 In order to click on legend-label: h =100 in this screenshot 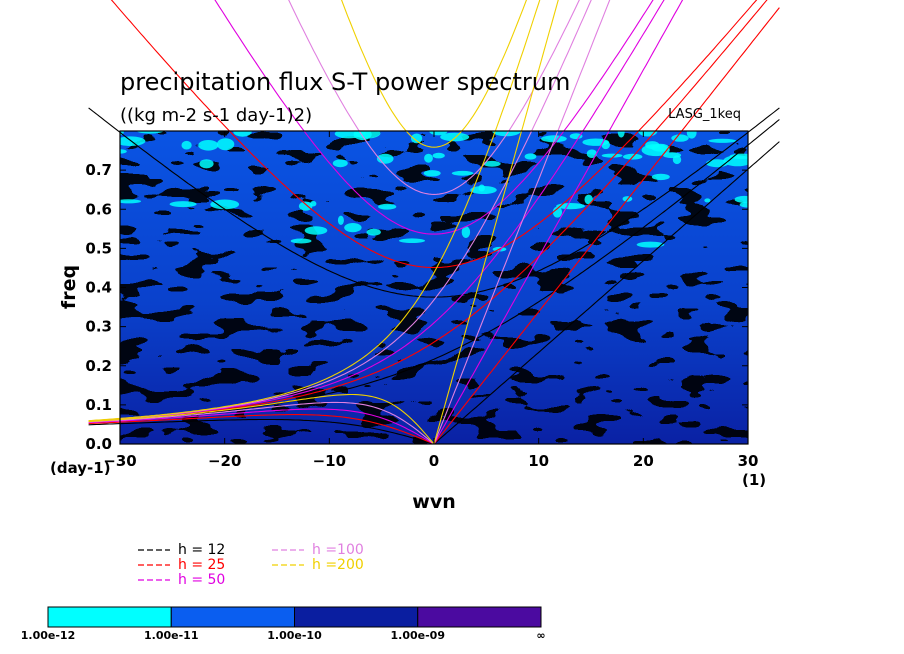, I will do `click(338, 550)`.